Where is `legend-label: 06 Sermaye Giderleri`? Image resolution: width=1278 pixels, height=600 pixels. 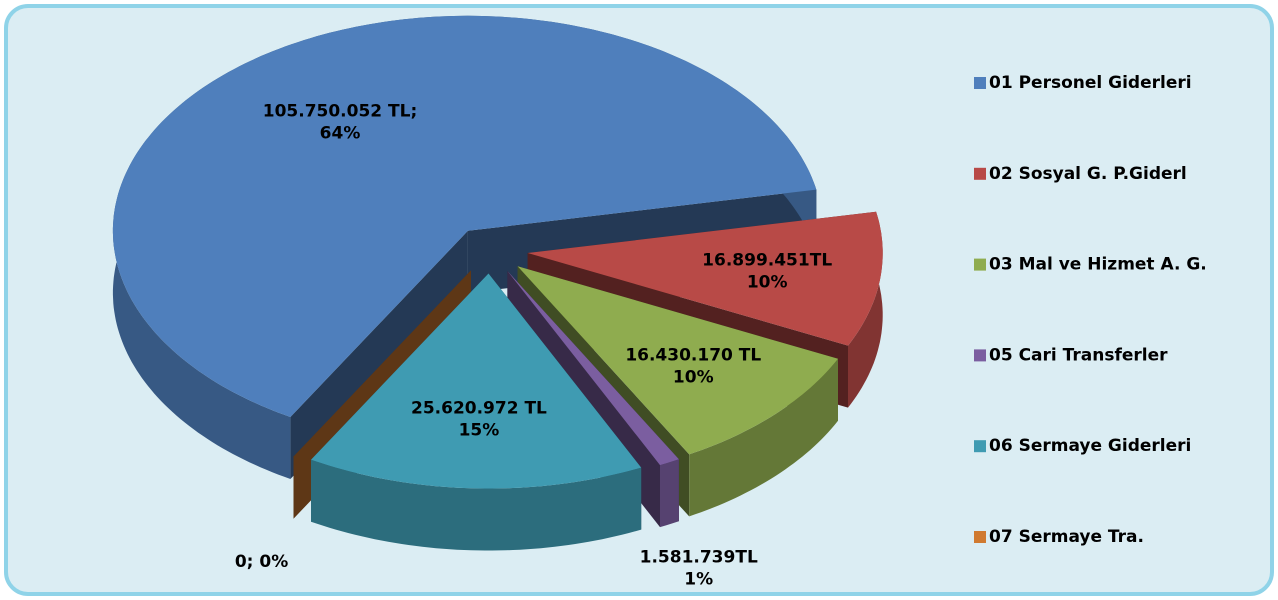 legend-label: 06 Sermaye Giderleri is located at coordinates (1090, 446).